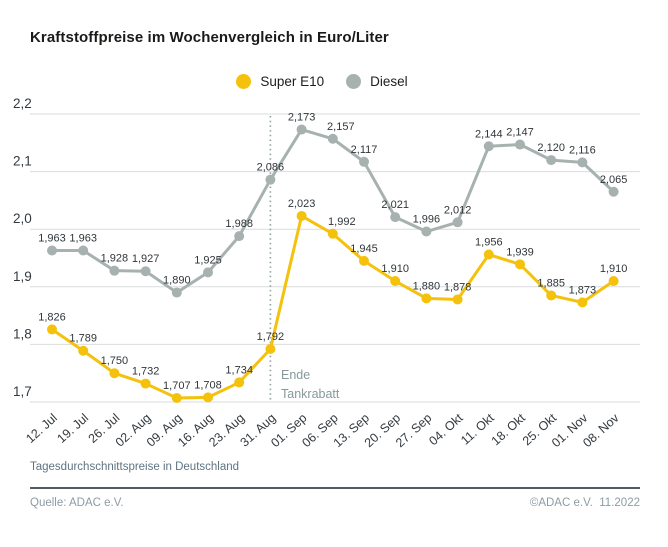  I want to click on svg-text: 2,1, so click(22, 161).